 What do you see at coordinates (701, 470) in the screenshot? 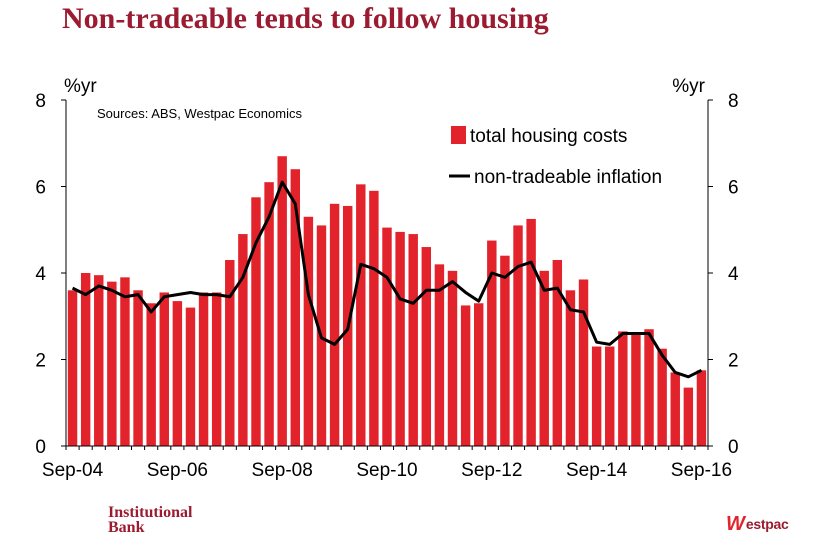
I see `x-tick-label: Sep-16` at bounding box center [701, 470].